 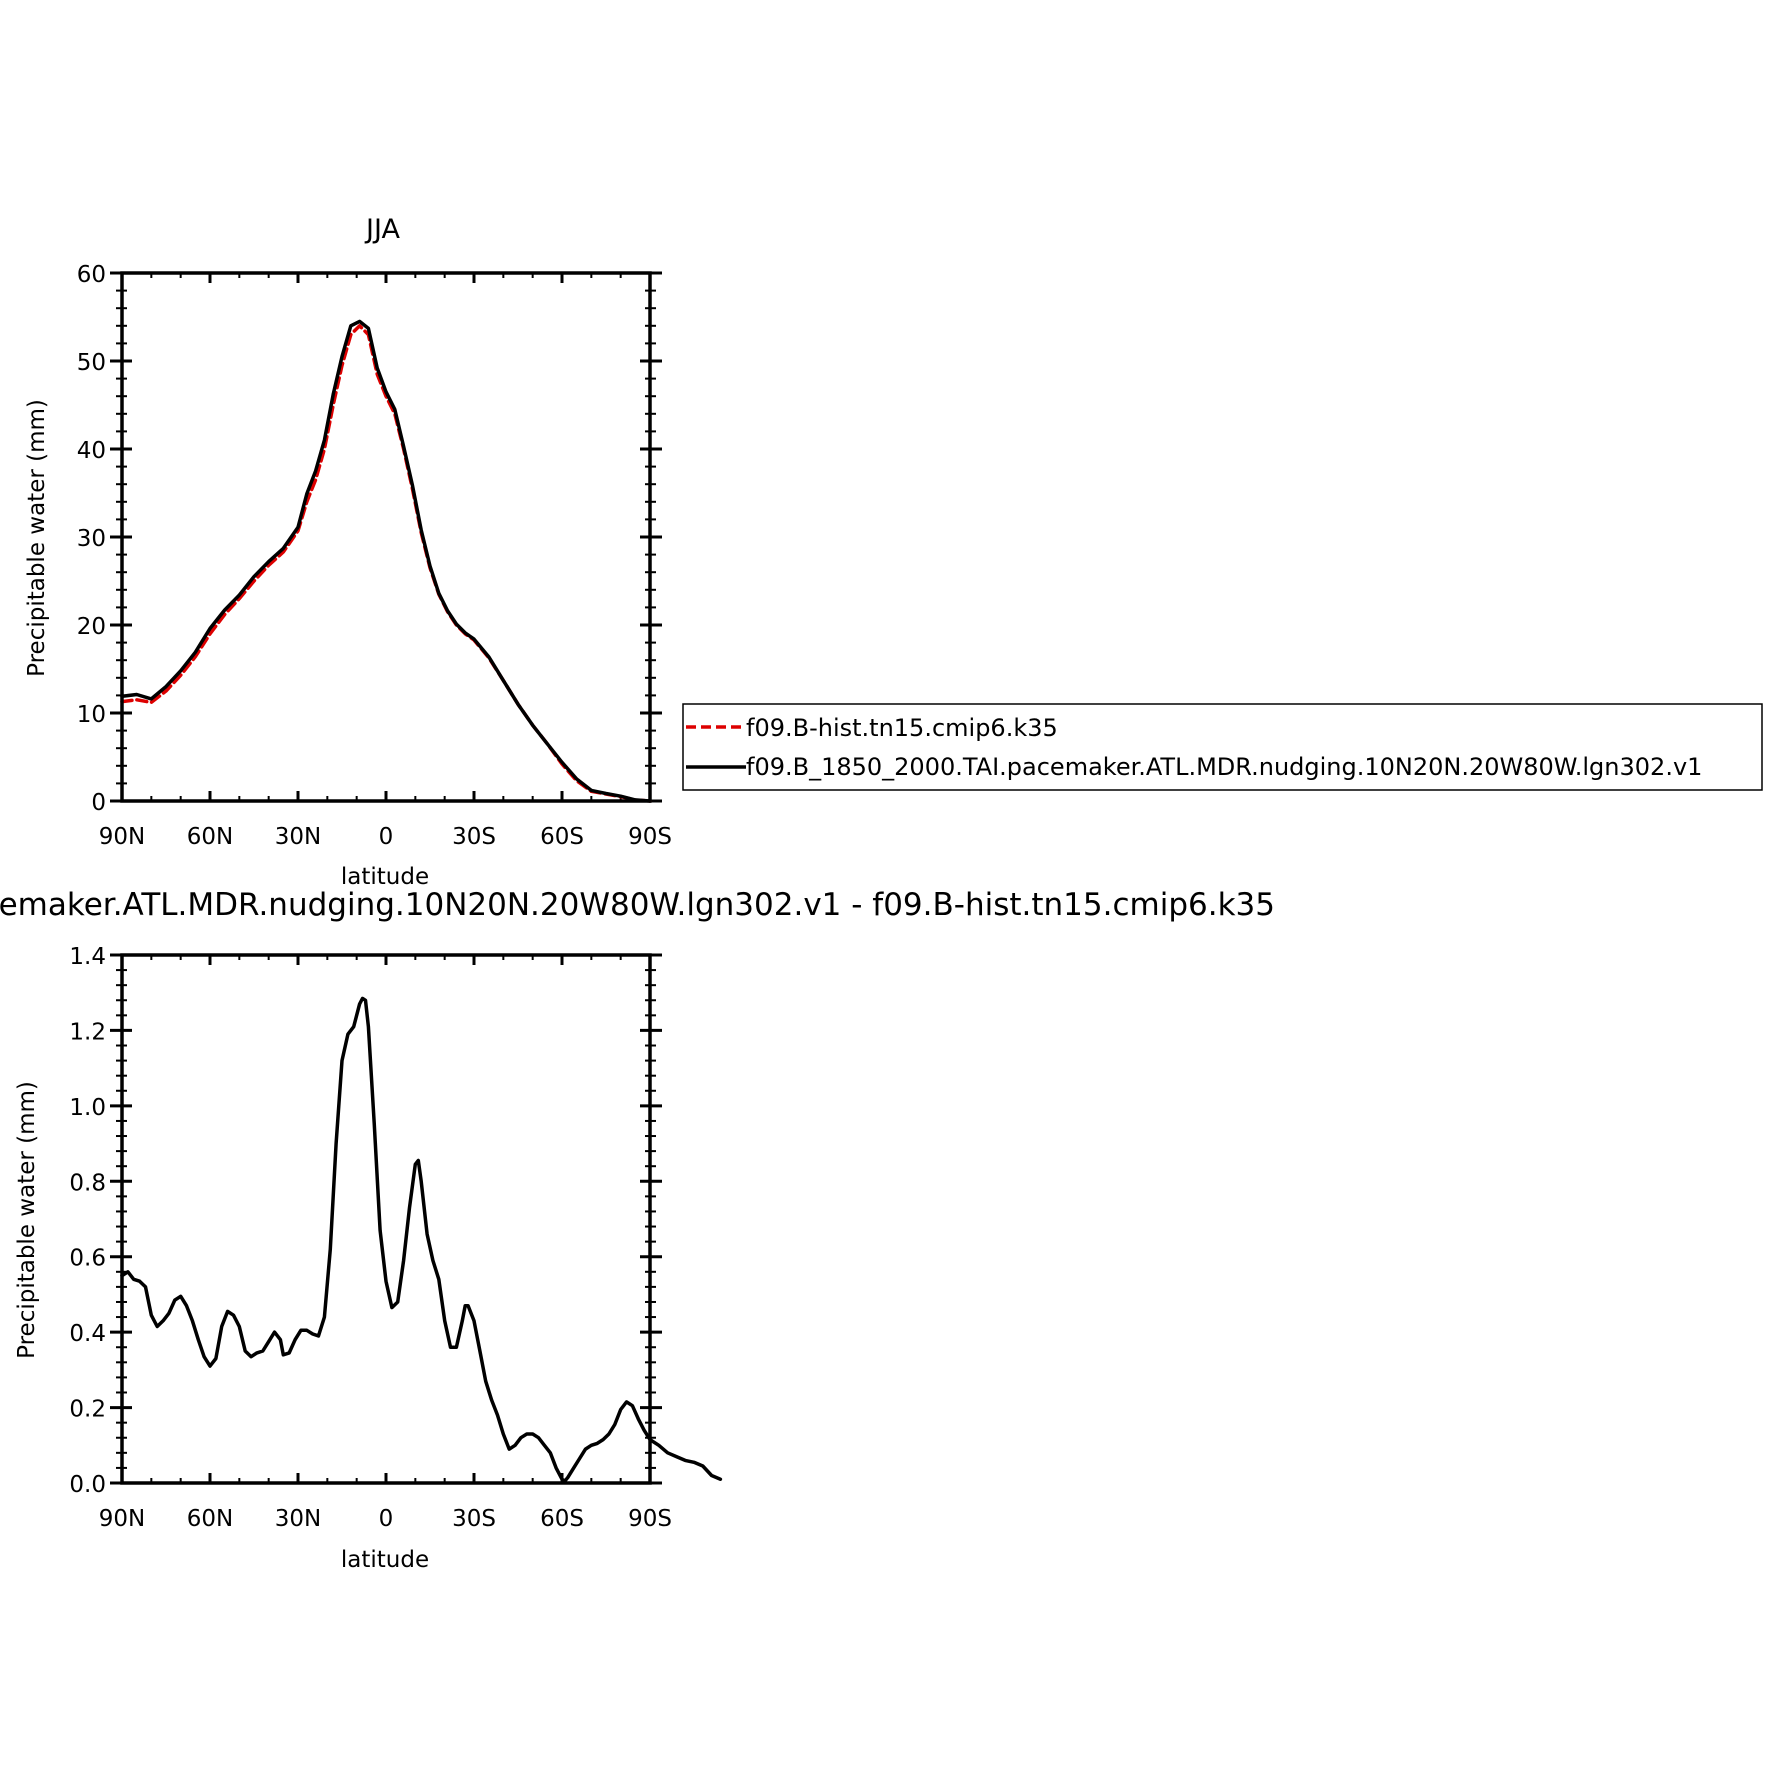 I want to click on y-tick-label: 1.4, so click(x=87, y=957).